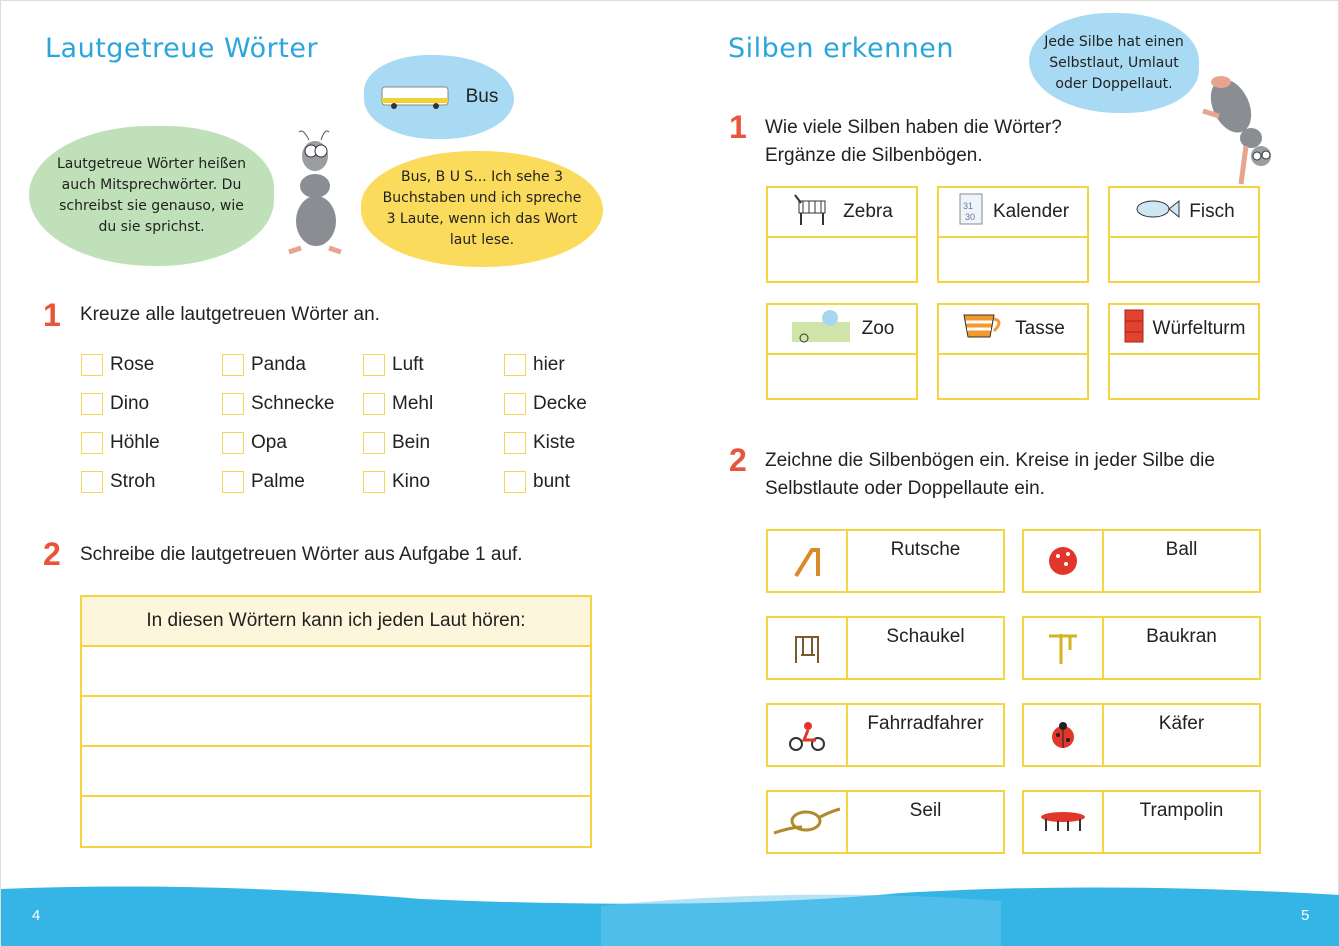 The height and width of the screenshot is (946, 1339). What do you see at coordinates (1141, 648) in the screenshot?
I see `vowel-word-card: Baukran` at bounding box center [1141, 648].